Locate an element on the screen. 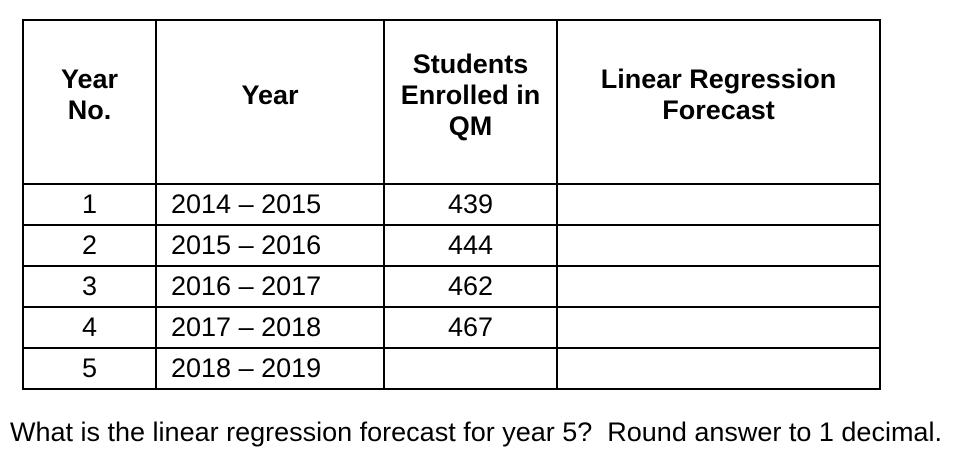 This screenshot has height=458, width=966. header-line: Forecast is located at coordinates (718, 110).